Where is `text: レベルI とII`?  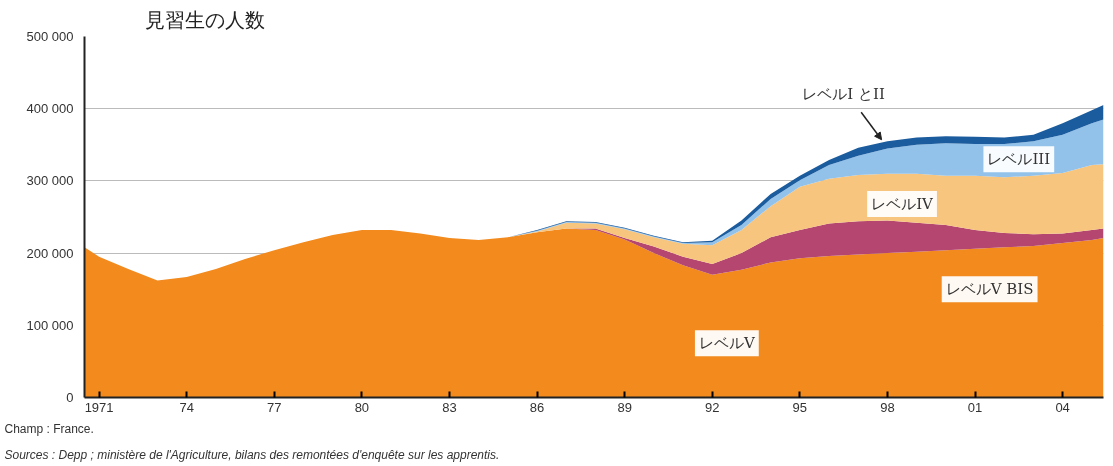 text: レベルI とII is located at coordinates (843, 94).